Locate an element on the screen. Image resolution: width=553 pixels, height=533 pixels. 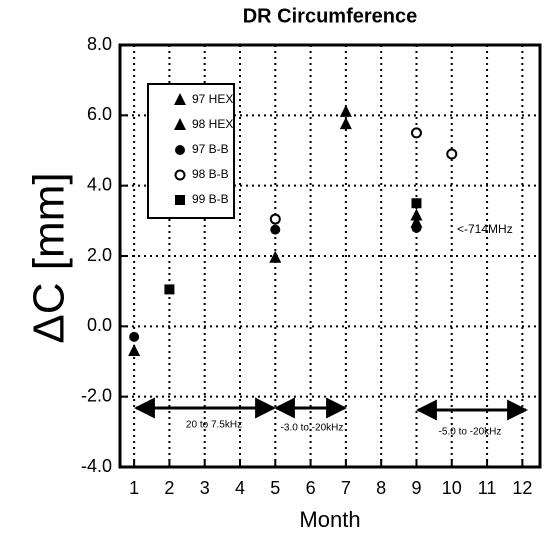
x-tick-label: 6 is located at coordinates (311, 488).